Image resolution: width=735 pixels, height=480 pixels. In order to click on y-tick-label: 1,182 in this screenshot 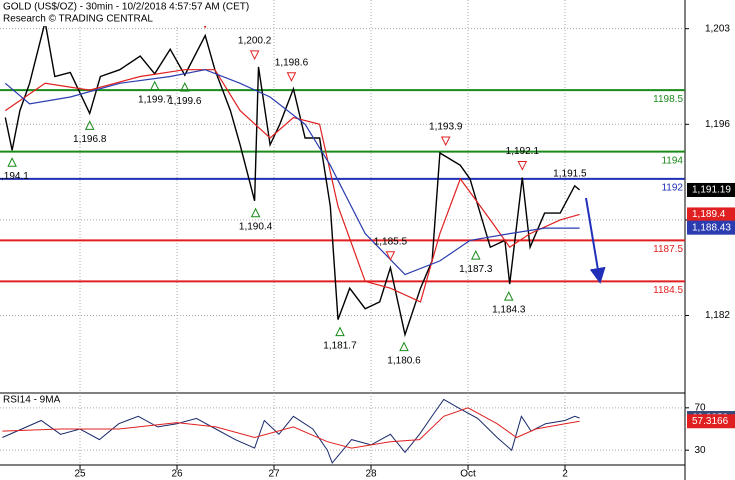, I will do `click(717, 315)`.